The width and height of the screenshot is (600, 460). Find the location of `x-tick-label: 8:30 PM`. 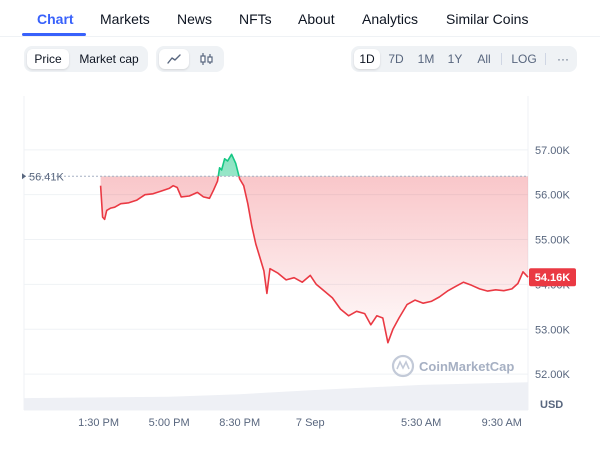

x-tick-label: 8:30 PM is located at coordinates (239, 423).